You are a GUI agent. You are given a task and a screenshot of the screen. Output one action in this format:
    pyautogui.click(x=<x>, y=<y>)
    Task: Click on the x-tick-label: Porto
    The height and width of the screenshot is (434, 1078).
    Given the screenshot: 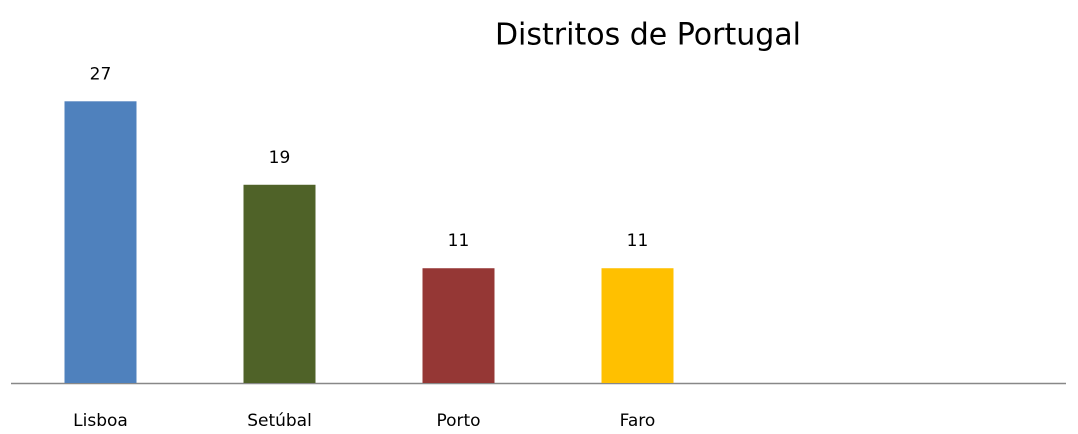 What is the action you would take?
    pyautogui.click(x=458, y=420)
    